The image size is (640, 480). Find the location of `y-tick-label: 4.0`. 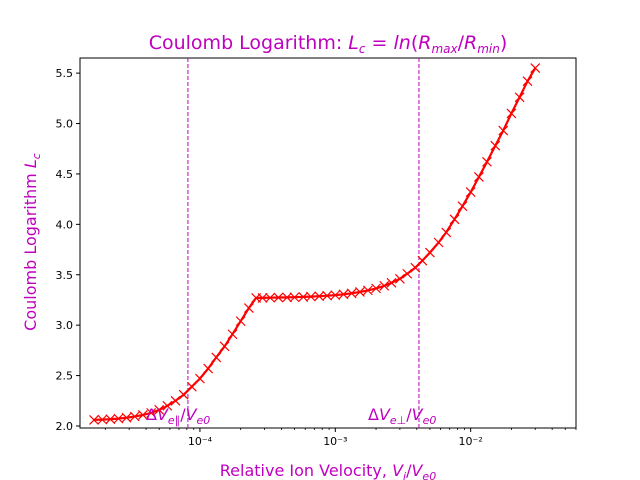

y-tick-label: 4.0 is located at coordinates (65, 224).